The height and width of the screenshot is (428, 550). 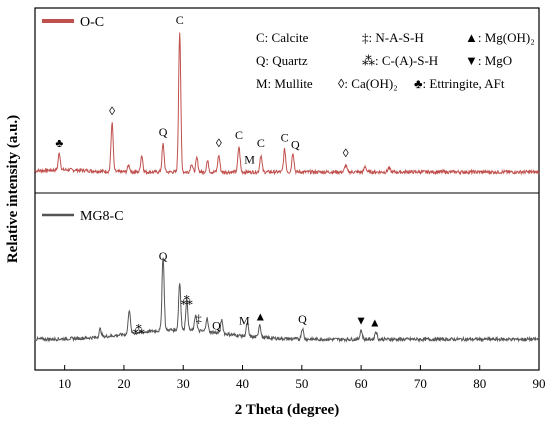 I want to click on legend-entry: Q: Quartz, so click(x=282, y=60).